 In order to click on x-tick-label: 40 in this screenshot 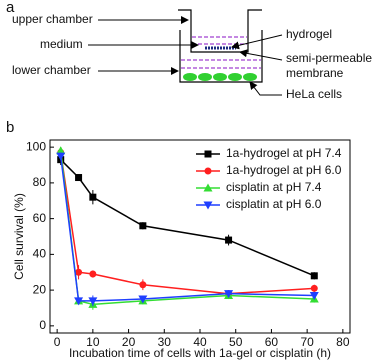, I will do `click(200, 342)`.